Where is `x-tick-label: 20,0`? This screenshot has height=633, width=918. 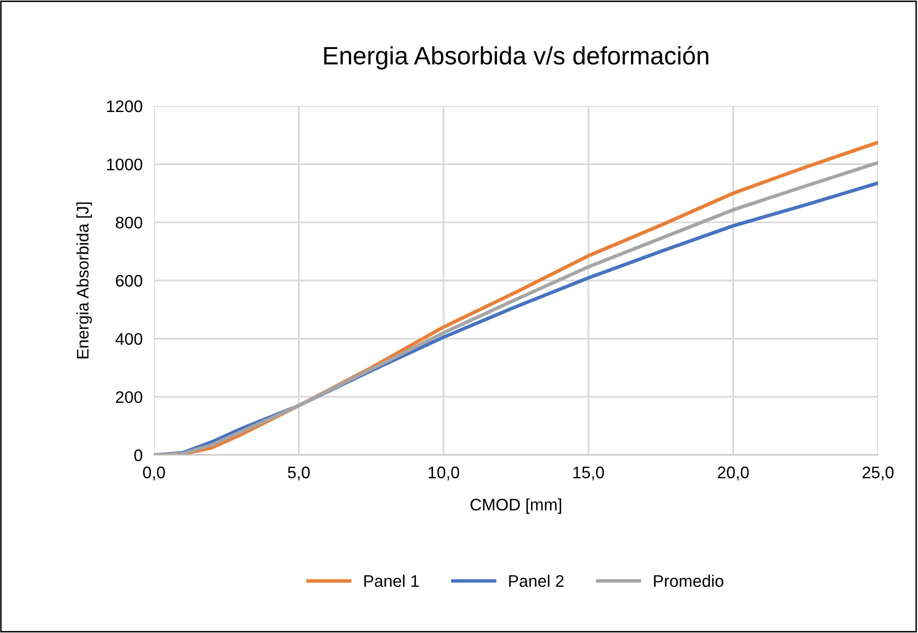
x-tick-label: 20,0 is located at coordinates (733, 473).